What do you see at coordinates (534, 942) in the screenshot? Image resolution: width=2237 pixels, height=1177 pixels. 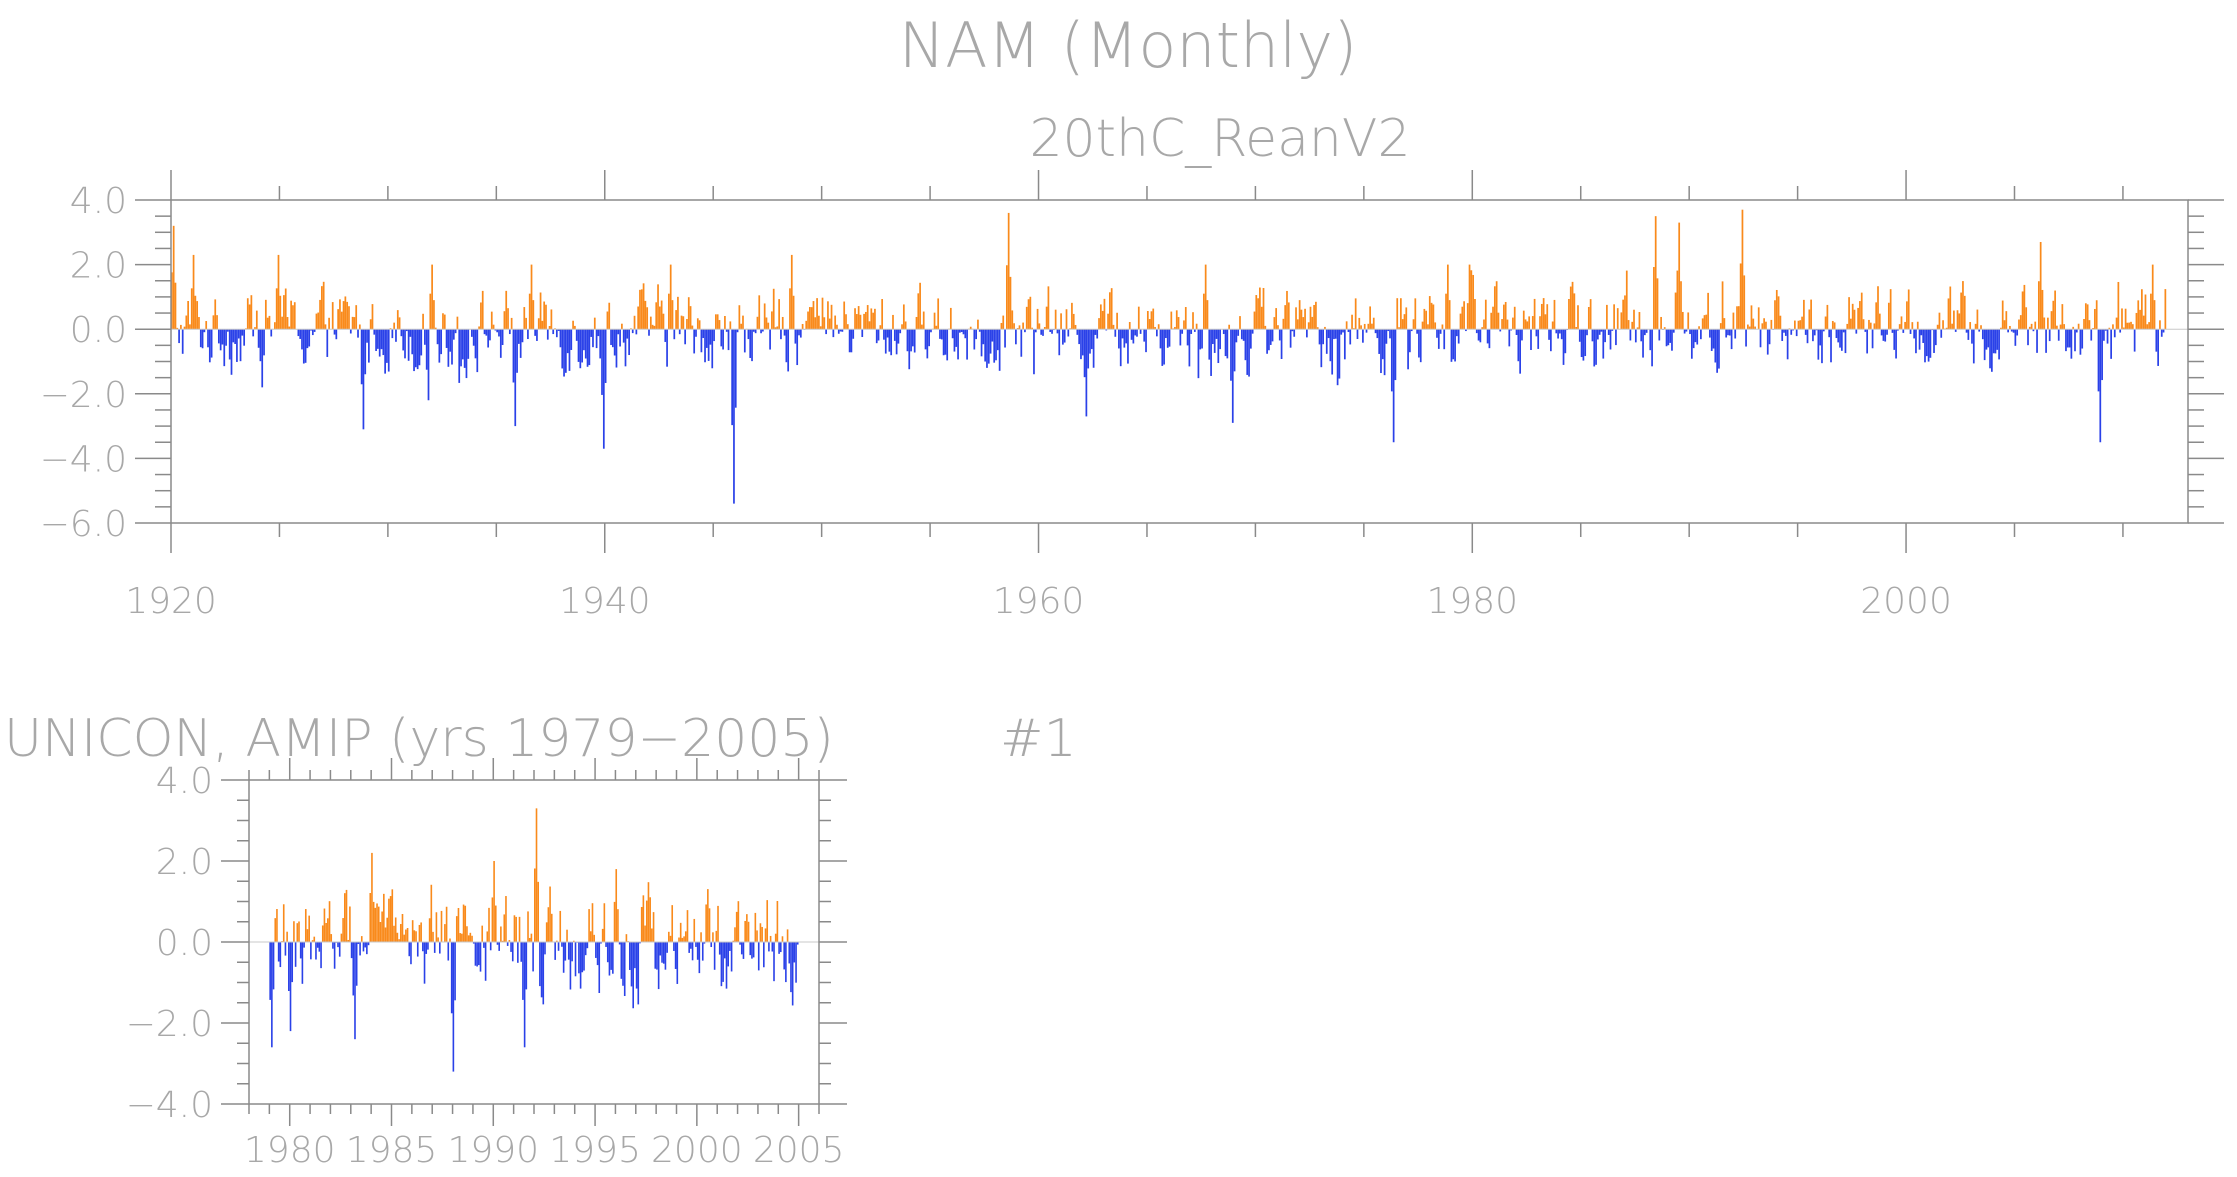 I see `bottom-plot-frame` at bounding box center [534, 942].